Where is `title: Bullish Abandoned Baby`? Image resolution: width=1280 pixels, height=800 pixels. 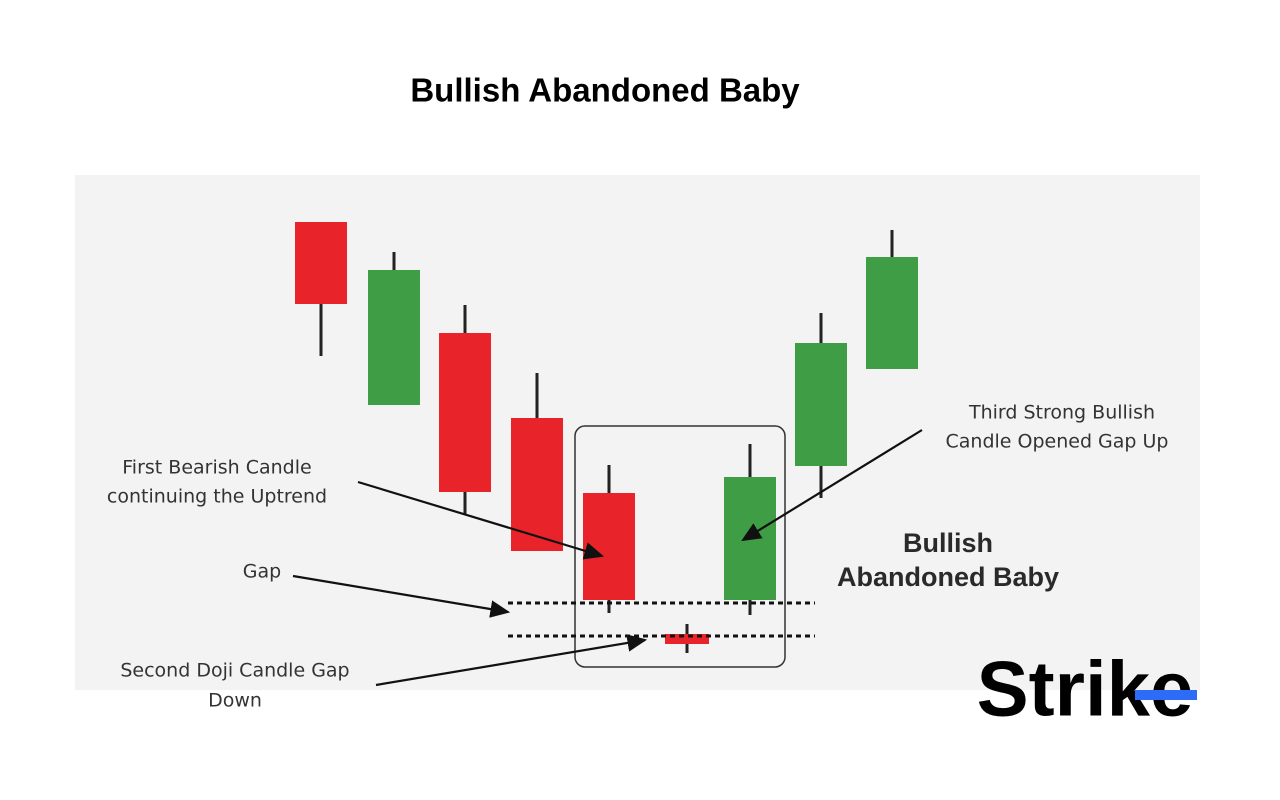 title: Bullish Abandoned Baby is located at coordinates (605, 90).